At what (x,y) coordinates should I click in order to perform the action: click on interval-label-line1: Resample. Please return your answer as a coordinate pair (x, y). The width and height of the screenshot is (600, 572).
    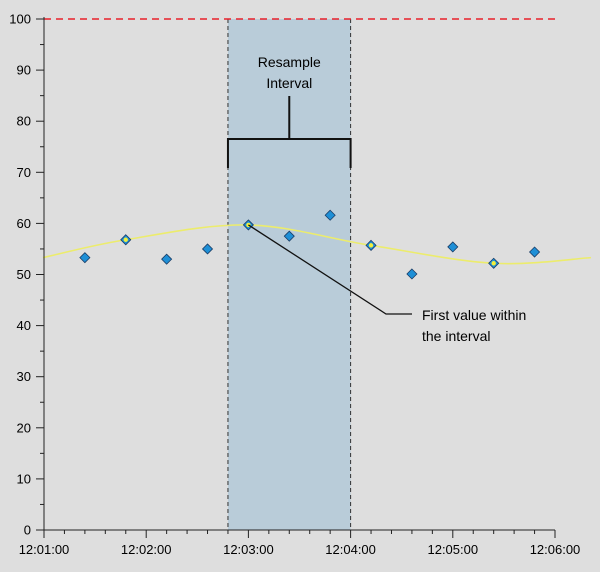
    Looking at the image, I should click on (289, 62).